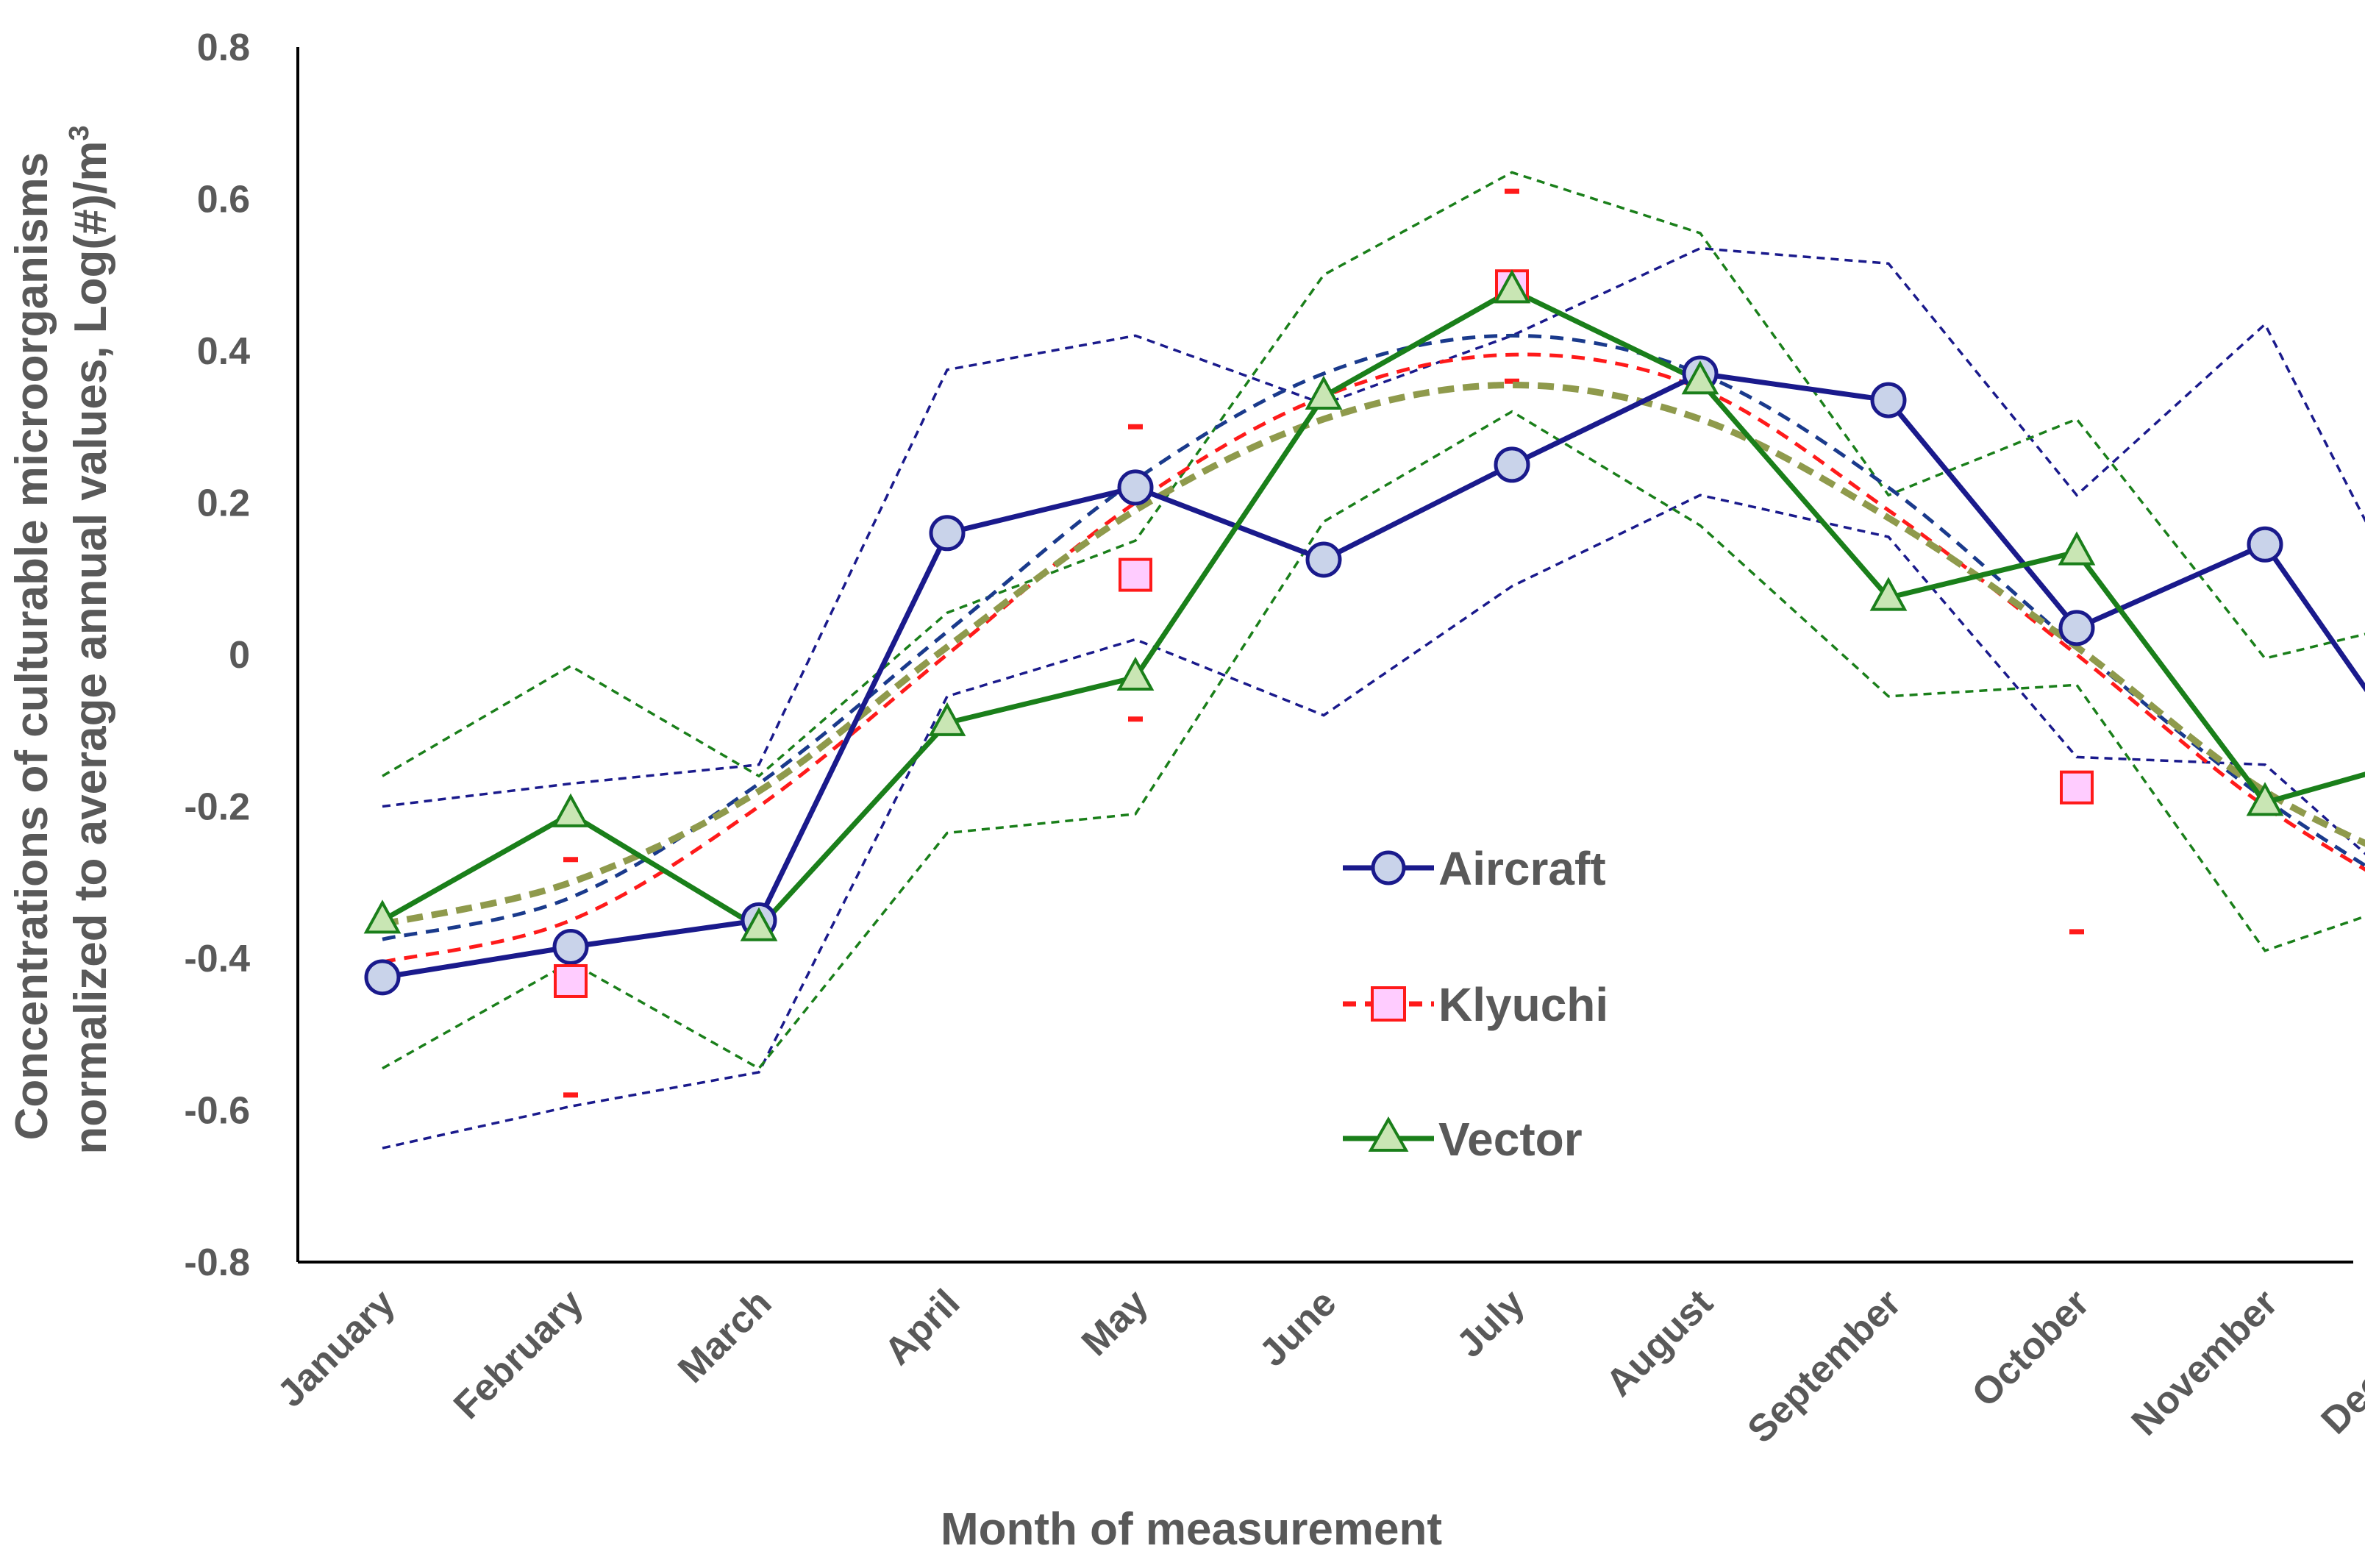 Image resolution: width=2365 pixels, height=1568 pixels. I want to click on legend-label-vector: Vector, so click(1510, 1139).